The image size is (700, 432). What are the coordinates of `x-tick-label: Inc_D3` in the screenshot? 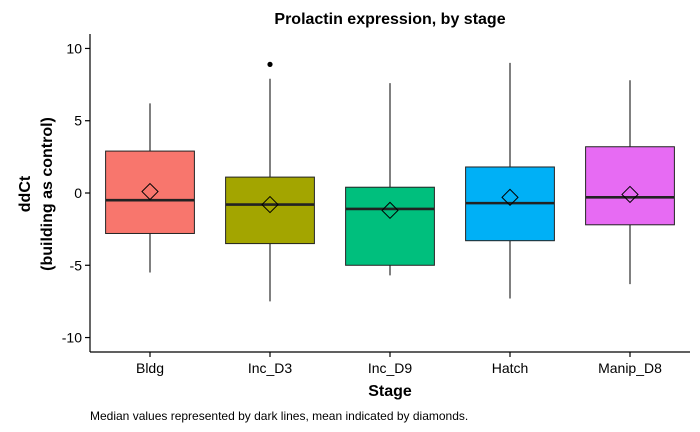 It's located at (270, 368).